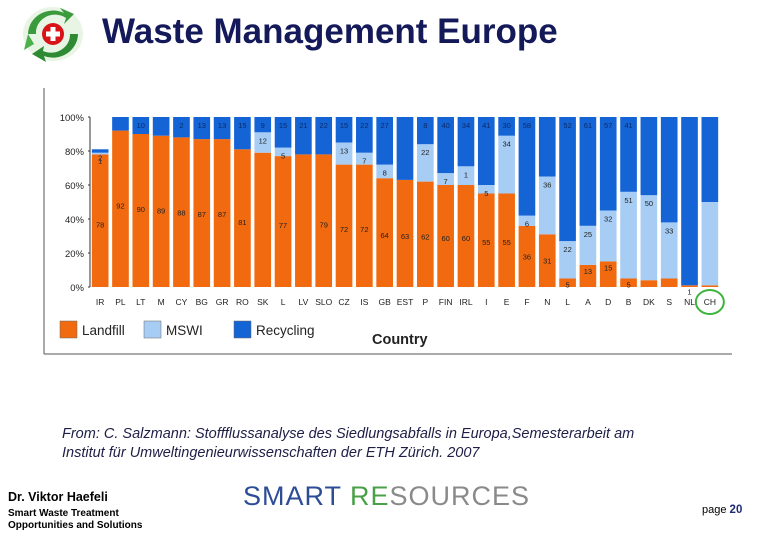 Image resolution: width=780 pixels, height=540 pixels. Describe the element at coordinates (75, 525) in the screenshot. I see `footer-subtitle-2: Opportunities and Solutions` at that location.